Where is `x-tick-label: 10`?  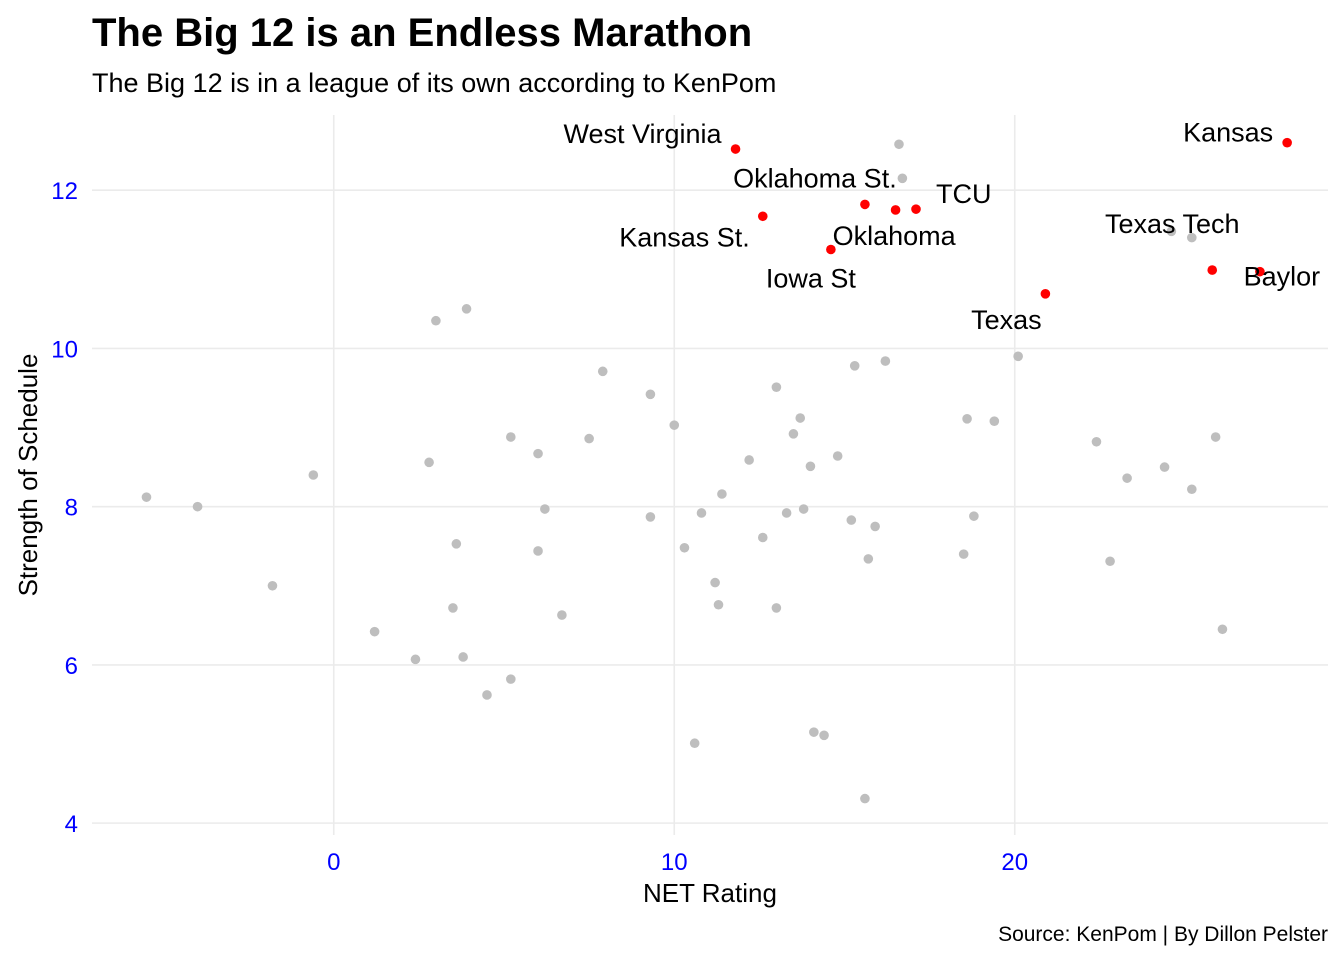
x-tick-label: 10 is located at coordinates (674, 862).